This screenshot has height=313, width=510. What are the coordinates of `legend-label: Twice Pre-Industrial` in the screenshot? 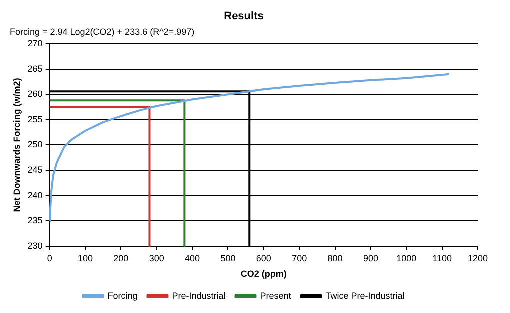 It's located at (365, 295).